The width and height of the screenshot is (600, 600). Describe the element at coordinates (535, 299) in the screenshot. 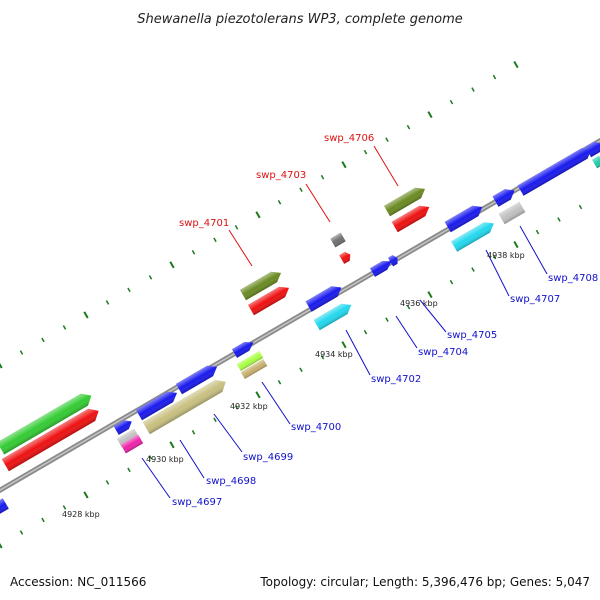

I see `gene-label-swp-4707: swp_4707` at that location.